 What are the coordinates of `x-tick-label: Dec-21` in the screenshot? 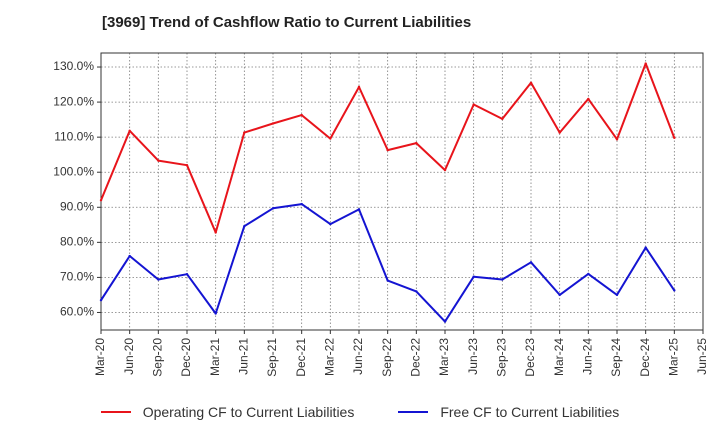 It's located at (301, 357).